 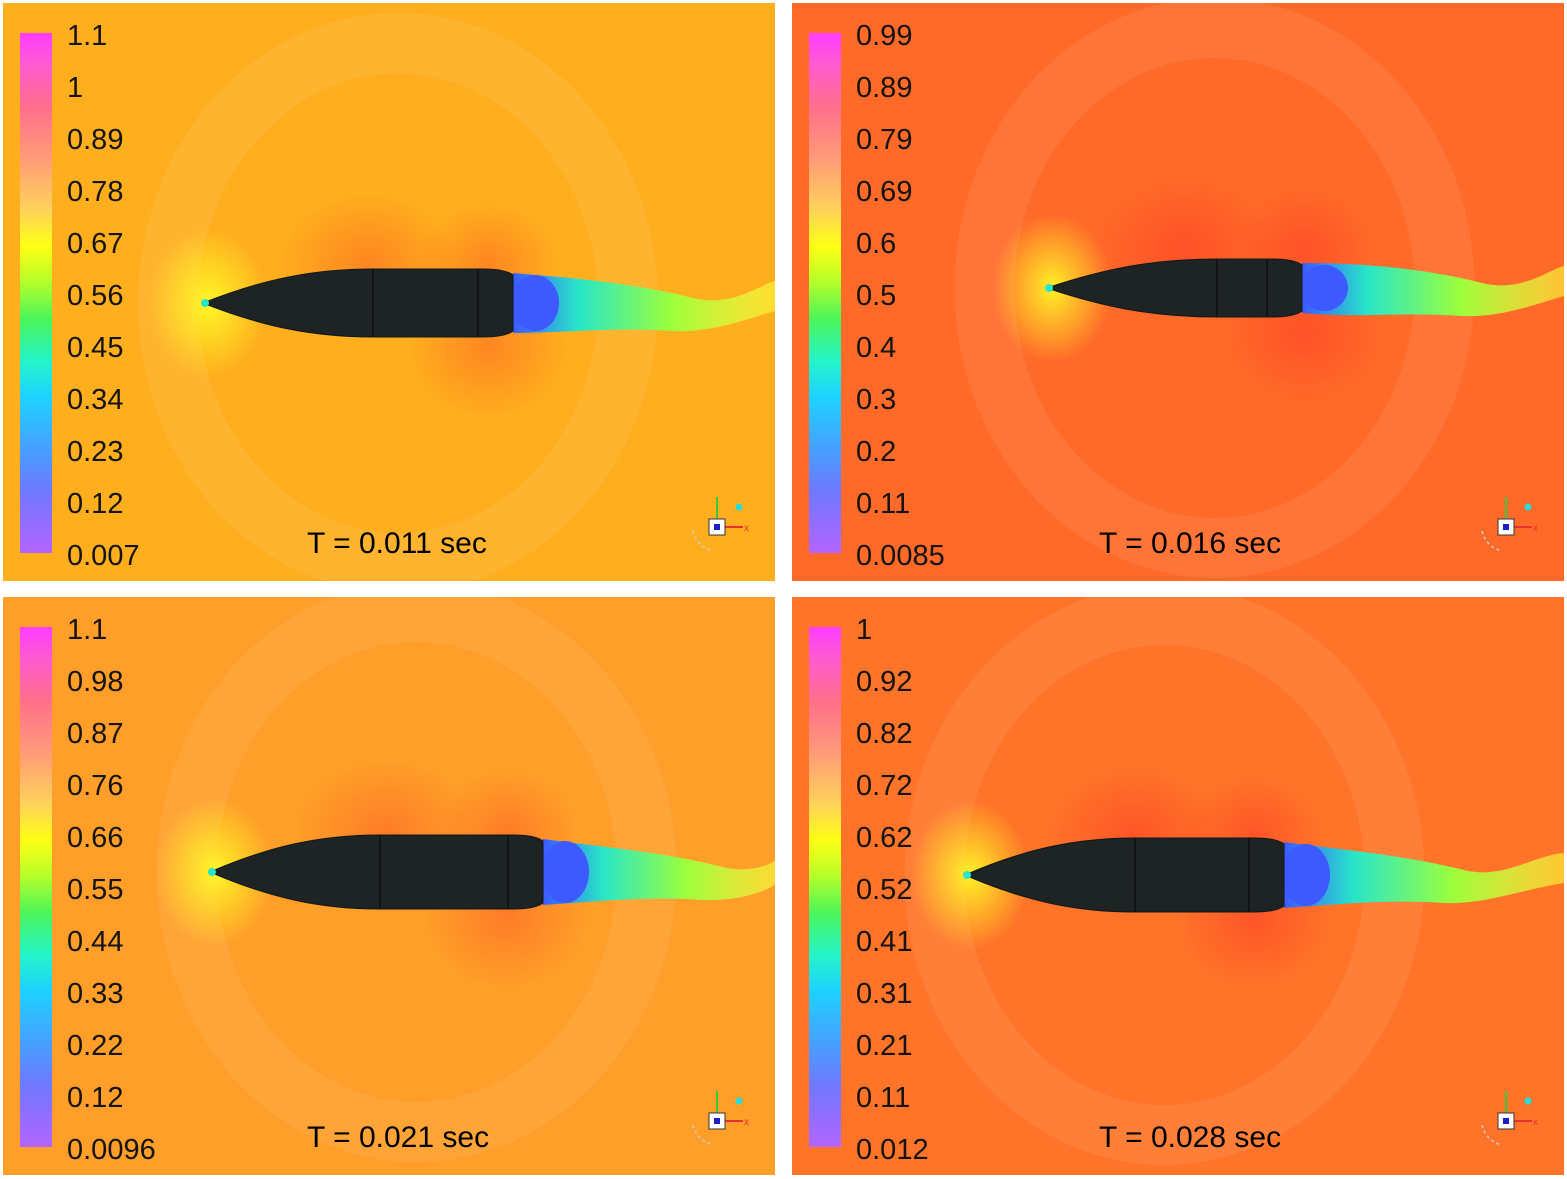 I want to click on time-label: T = 0.021 sec, so click(x=398, y=1137).